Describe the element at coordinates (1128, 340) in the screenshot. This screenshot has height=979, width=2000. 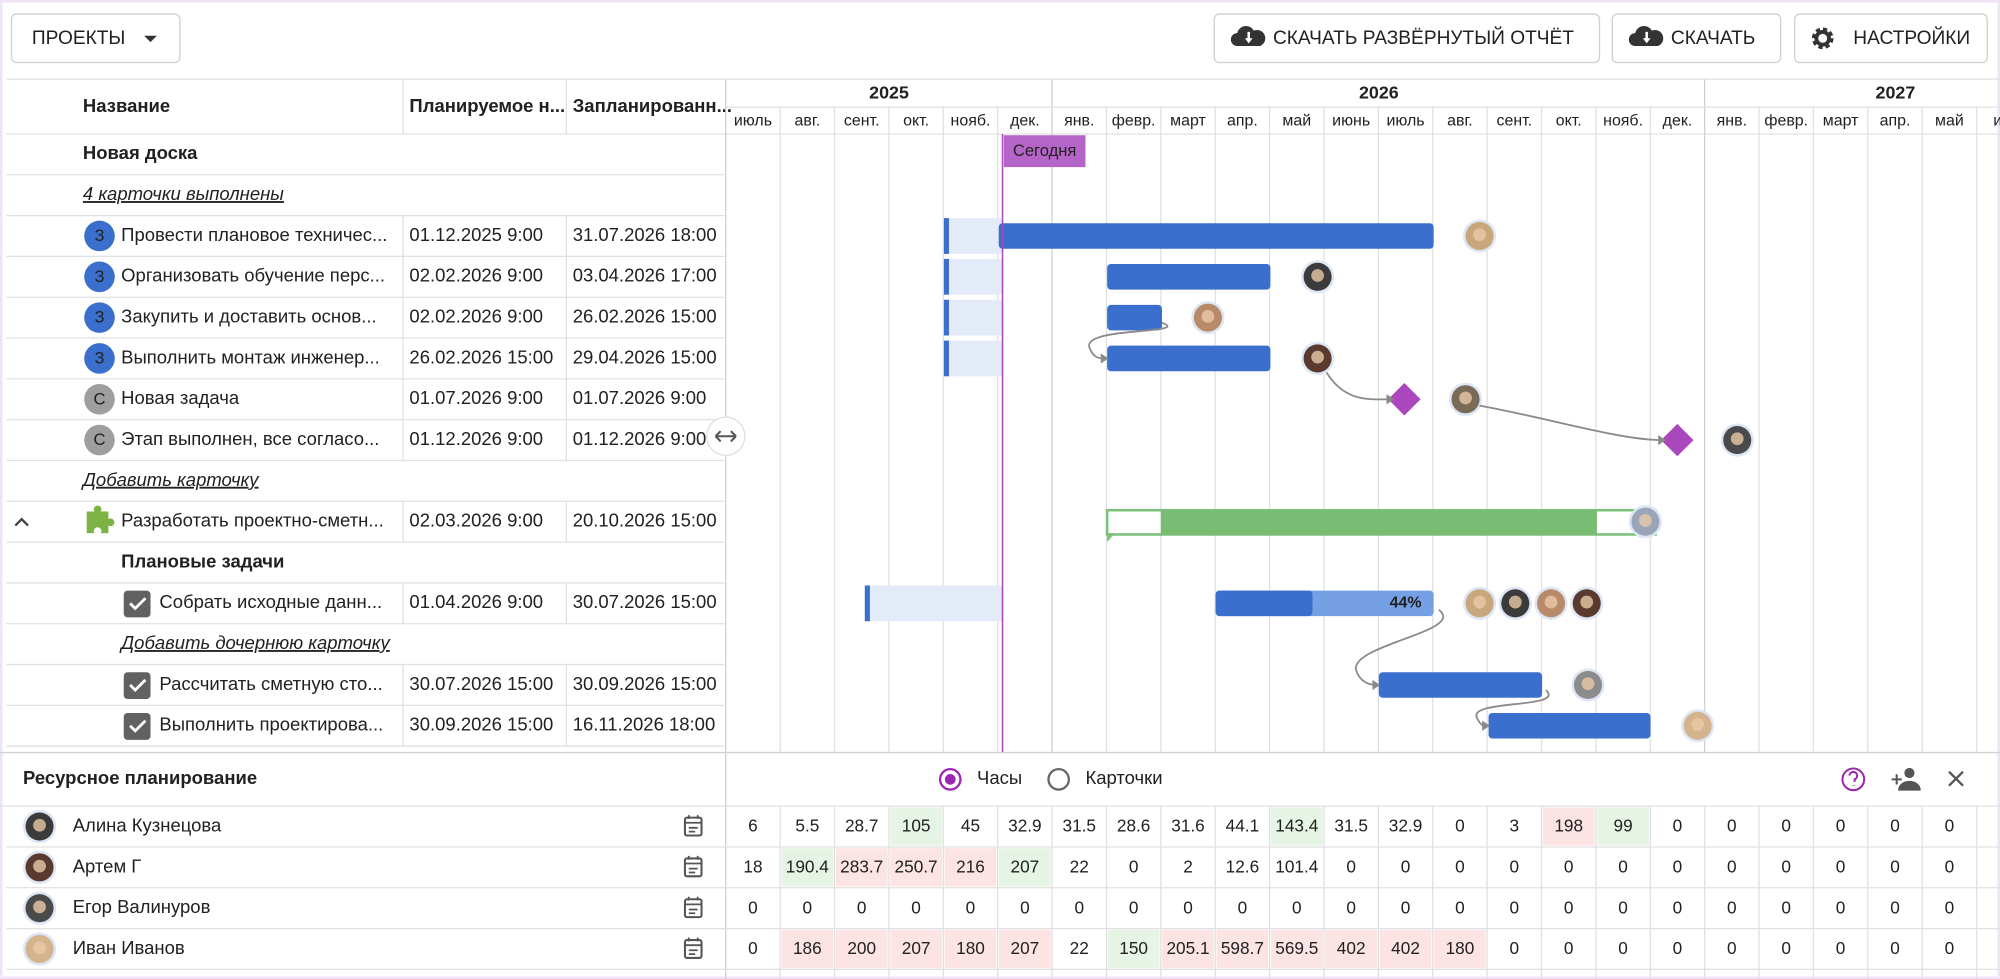
I see `dependency-line` at that location.